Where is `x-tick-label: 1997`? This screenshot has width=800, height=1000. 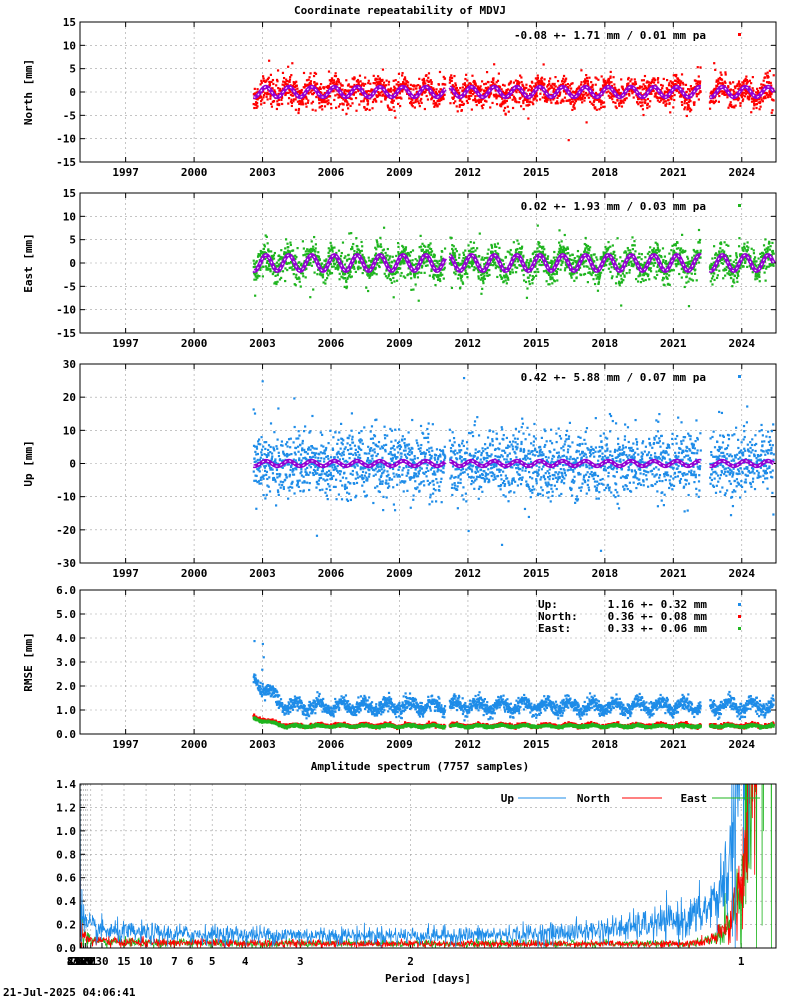 x-tick-label: 1997 is located at coordinates (125, 343).